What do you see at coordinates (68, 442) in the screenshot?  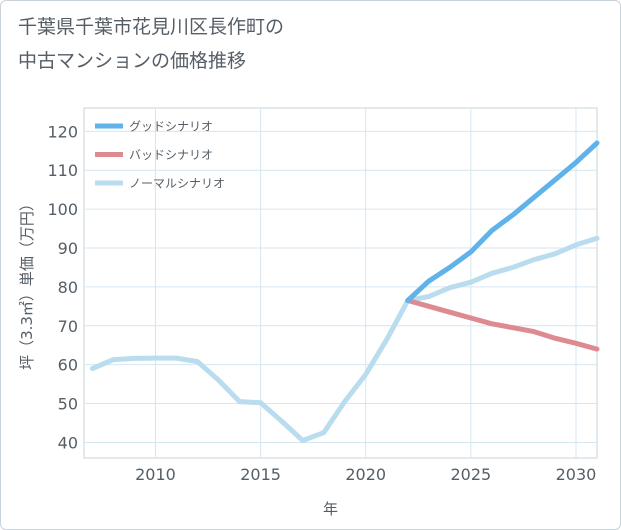 I see `y-tick-label: 40` at bounding box center [68, 442].